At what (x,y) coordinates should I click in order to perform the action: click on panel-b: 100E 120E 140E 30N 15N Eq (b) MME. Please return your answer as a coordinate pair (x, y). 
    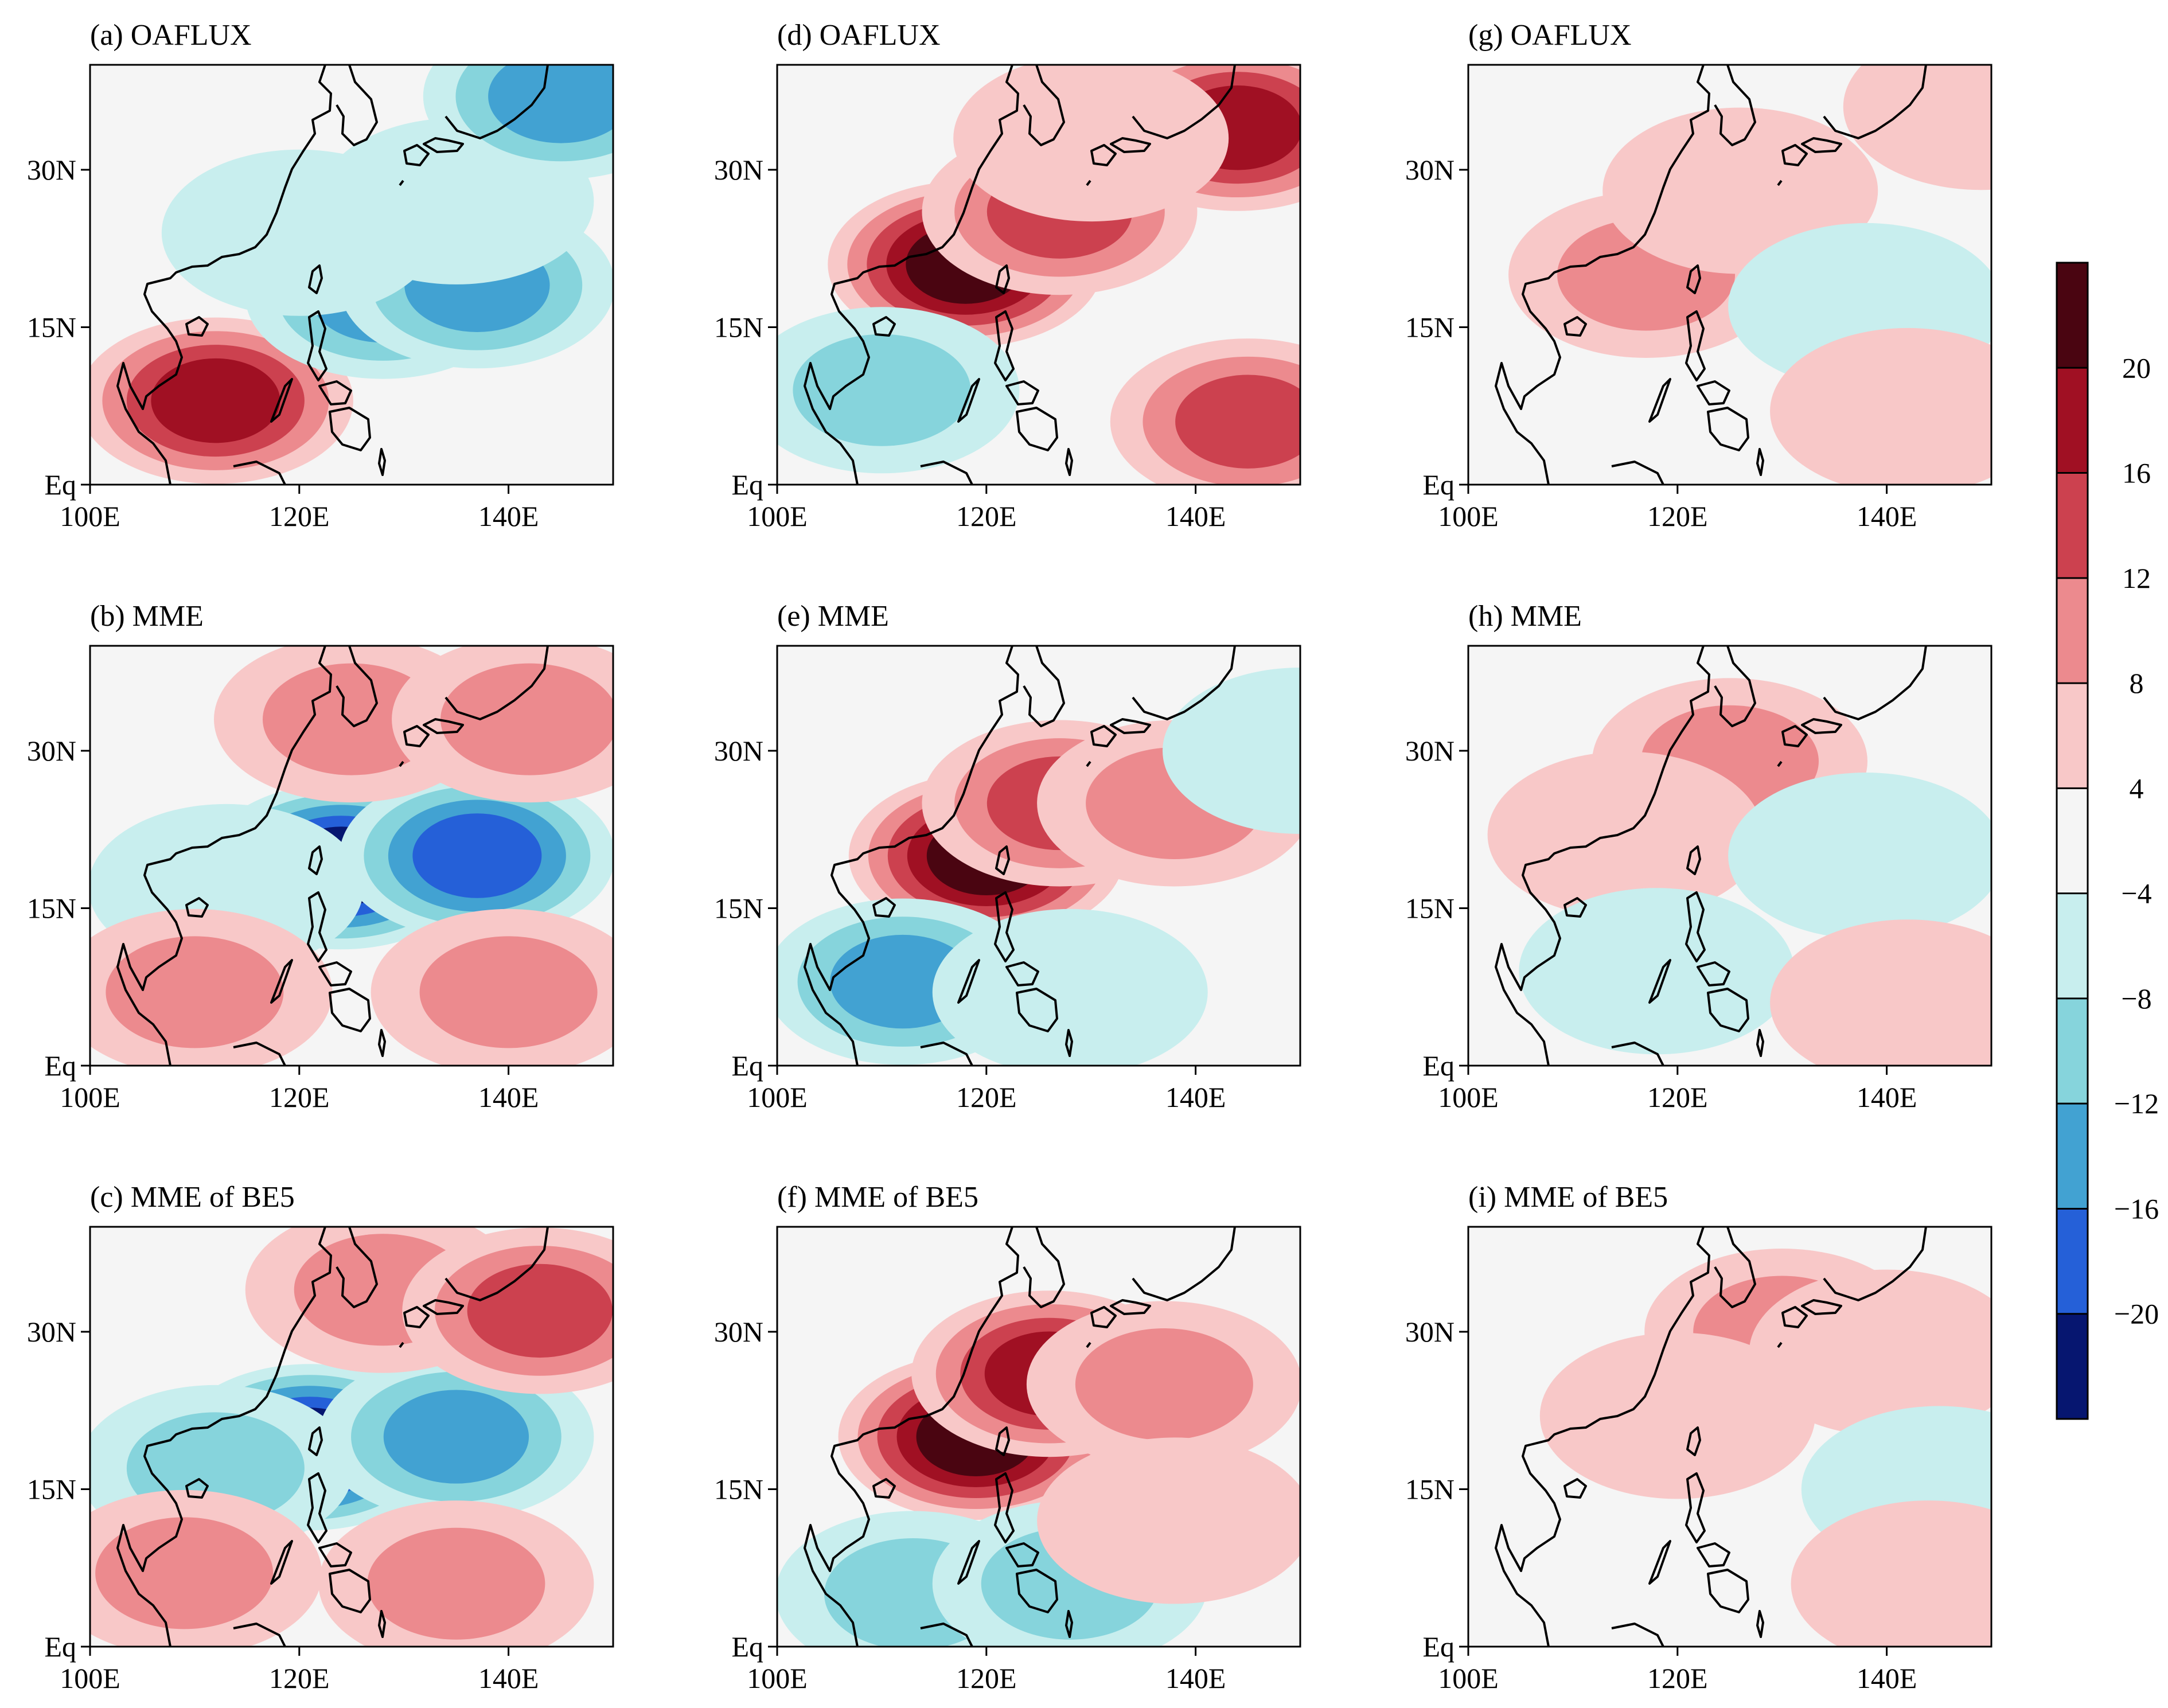
    Looking at the image, I should click on (320, 856).